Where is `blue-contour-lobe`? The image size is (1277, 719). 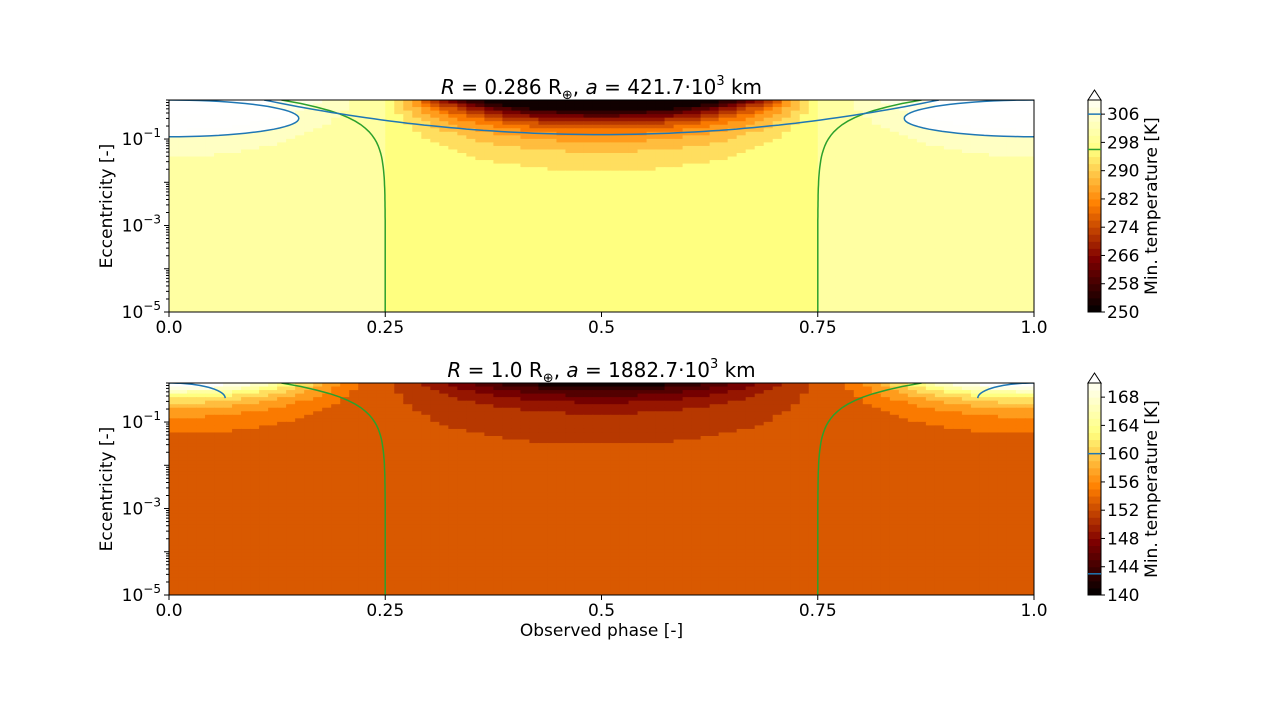 blue-contour-lobe is located at coordinates (234, 119).